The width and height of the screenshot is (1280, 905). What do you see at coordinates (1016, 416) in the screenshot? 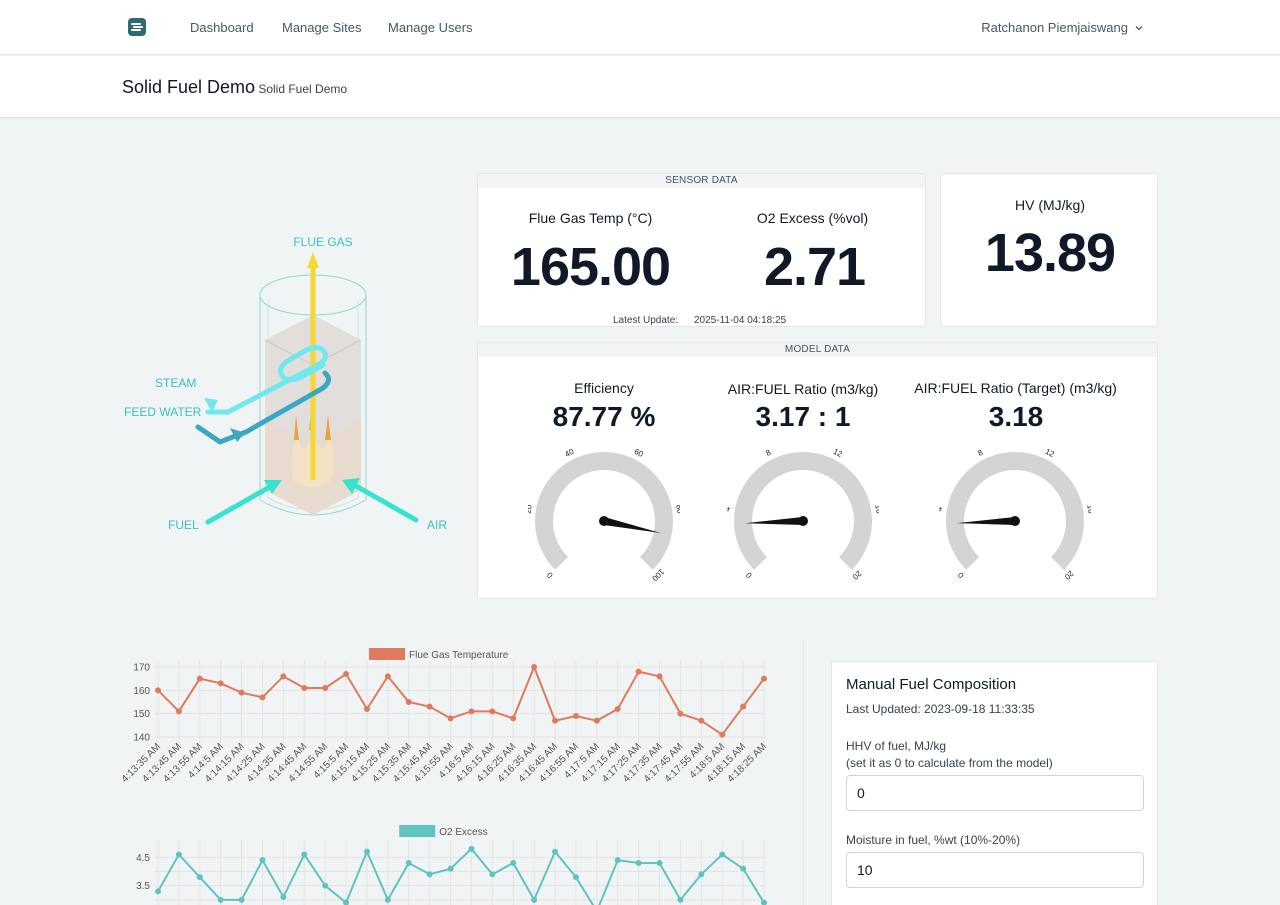
I see `air-fuel-target-value: 3.18` at bounding box center [1016, 416].